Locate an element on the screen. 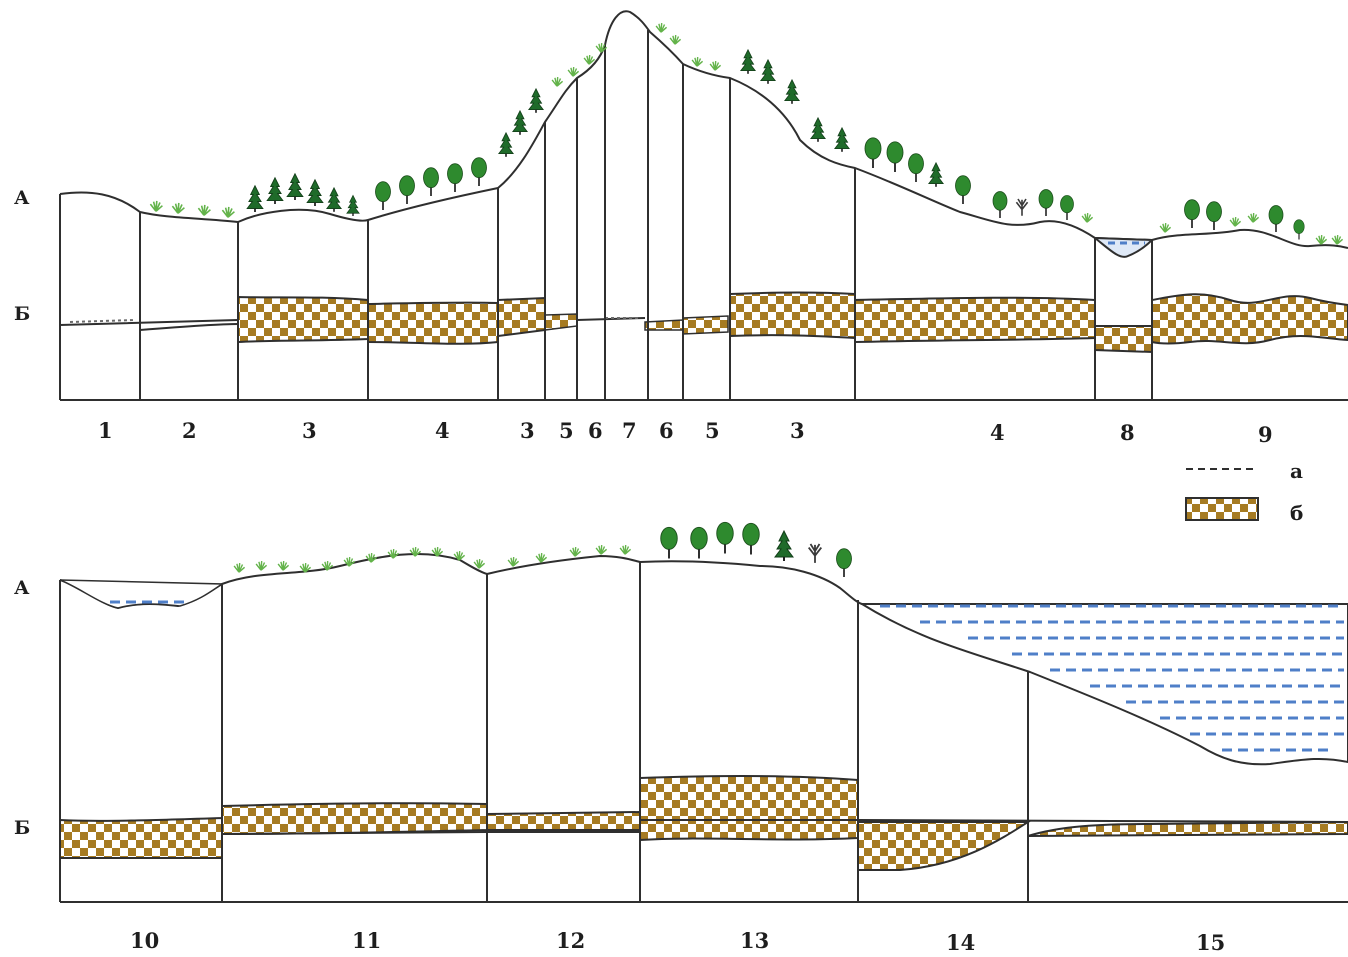 This screenshot has height=957, width=1348. bottom-row-label-a: А is located at coordinates (22, 588).